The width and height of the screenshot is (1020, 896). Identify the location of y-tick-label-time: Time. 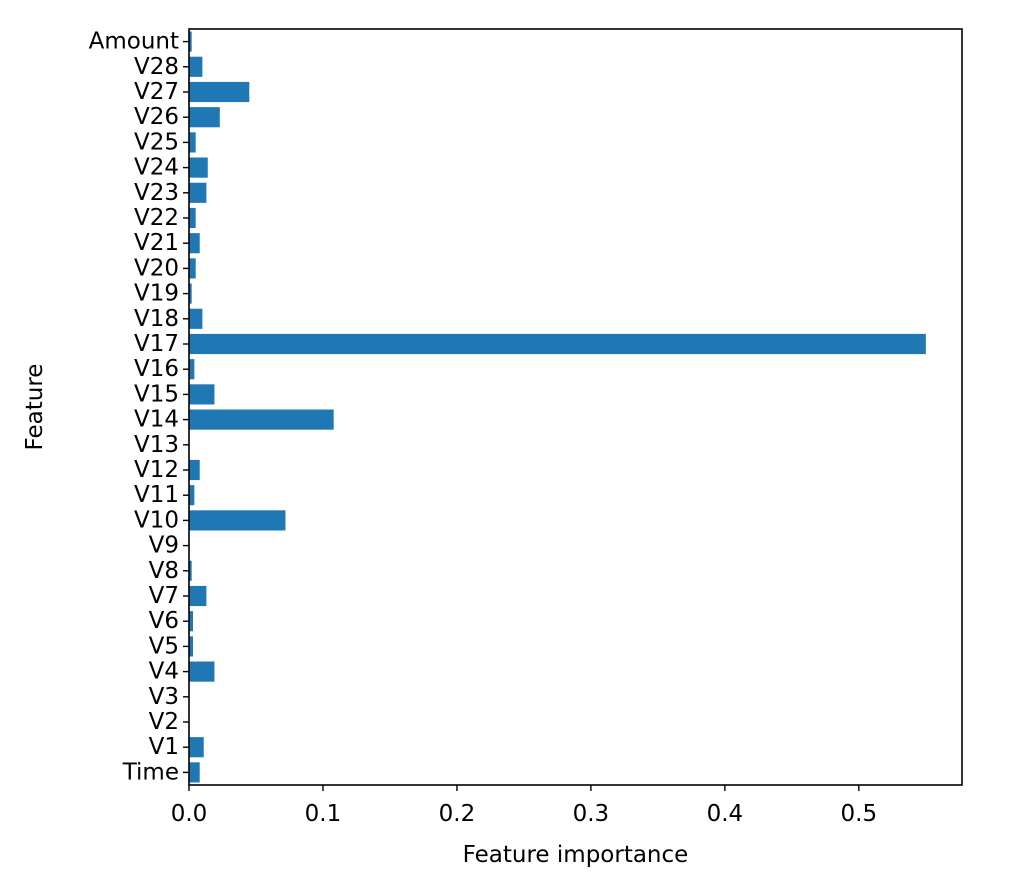
(150, 772).